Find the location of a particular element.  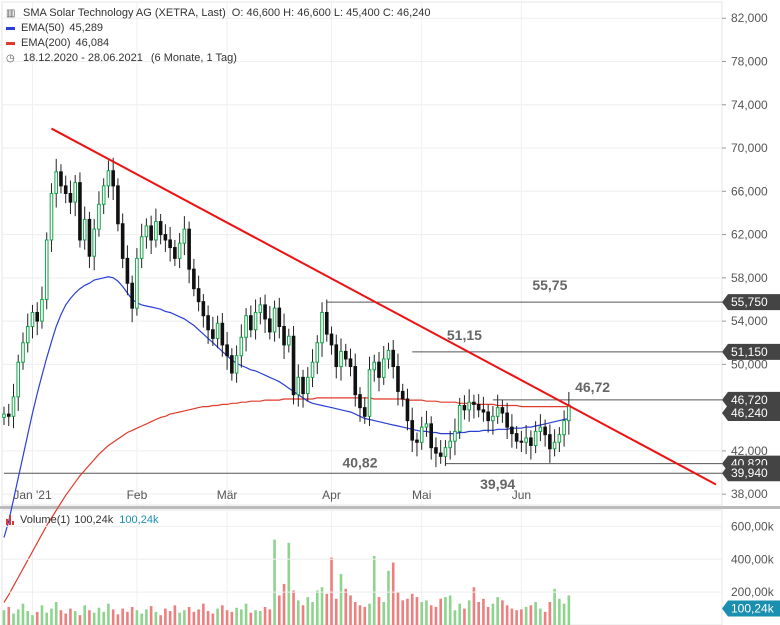

level-badge: 46,720 is located at coordinates (749, 400).